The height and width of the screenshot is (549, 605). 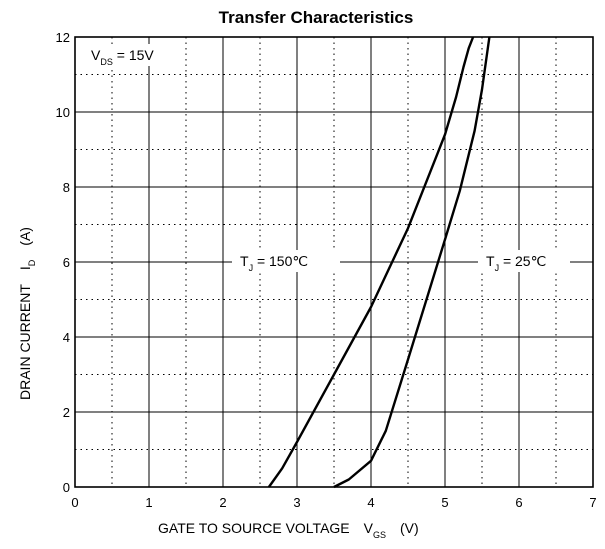 I want to click on y-tick-label: 0, so click(x=66, y=487).